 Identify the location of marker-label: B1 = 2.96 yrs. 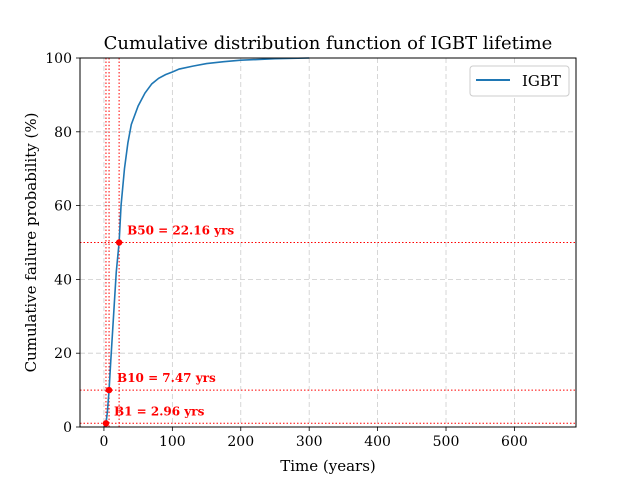
(159, 411).